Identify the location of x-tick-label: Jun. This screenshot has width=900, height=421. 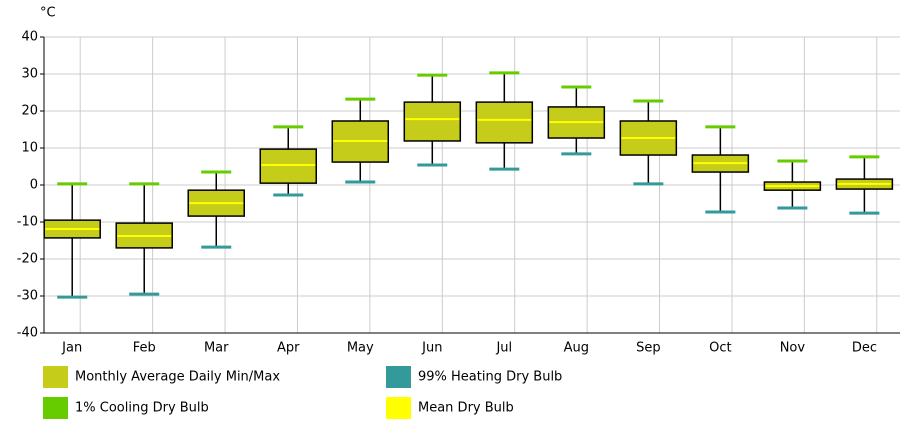
(431, 348).